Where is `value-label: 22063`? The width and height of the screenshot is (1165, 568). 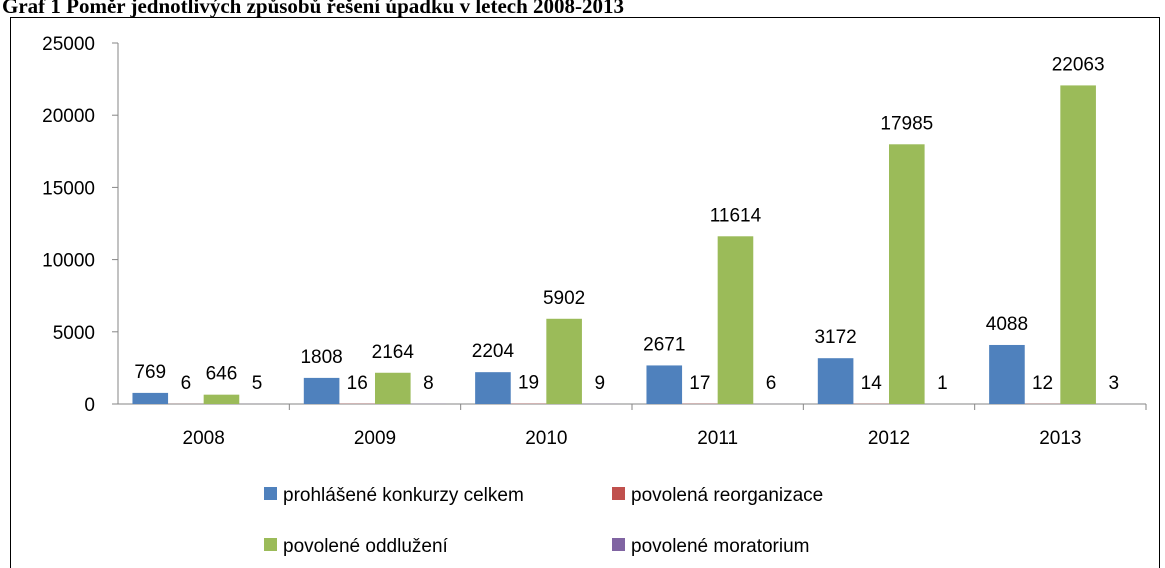 value-label: 22063 is located at coordinates (1078, 64).